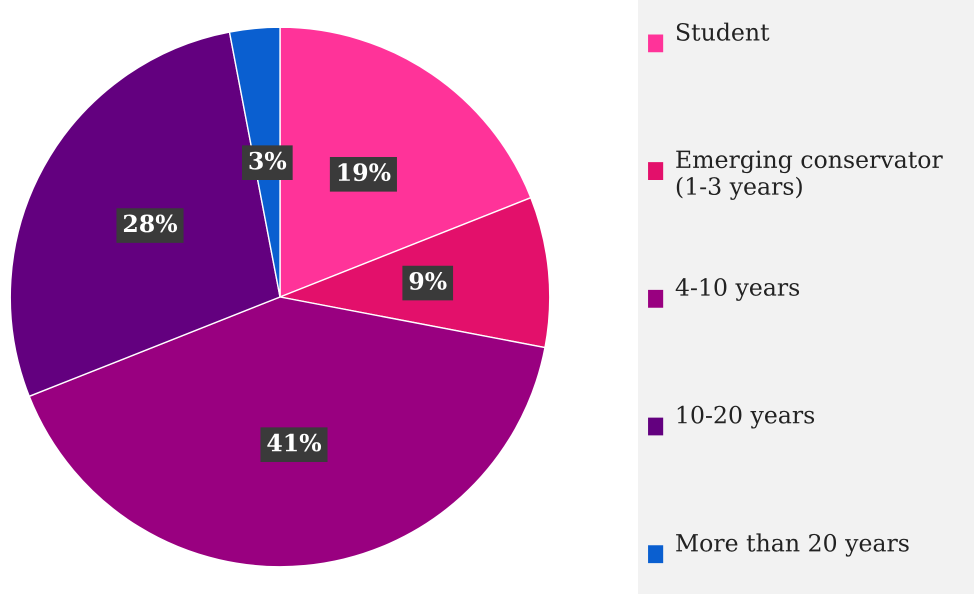 The height and width of the screenshot is (594, 974). I want to click on legend-label: Student, so click(723, 31).